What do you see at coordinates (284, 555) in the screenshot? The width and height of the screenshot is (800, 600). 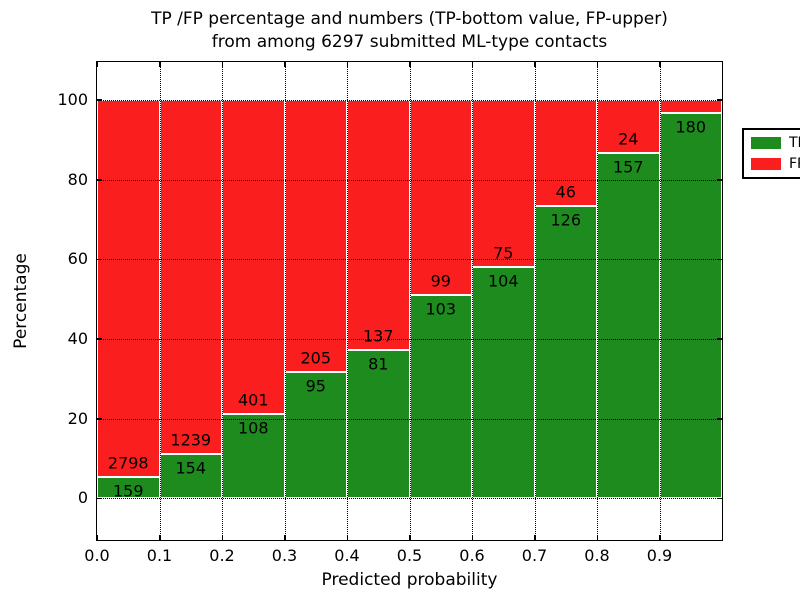 I see `x-tick-label: 0.3` at bounding box center [284, 555].